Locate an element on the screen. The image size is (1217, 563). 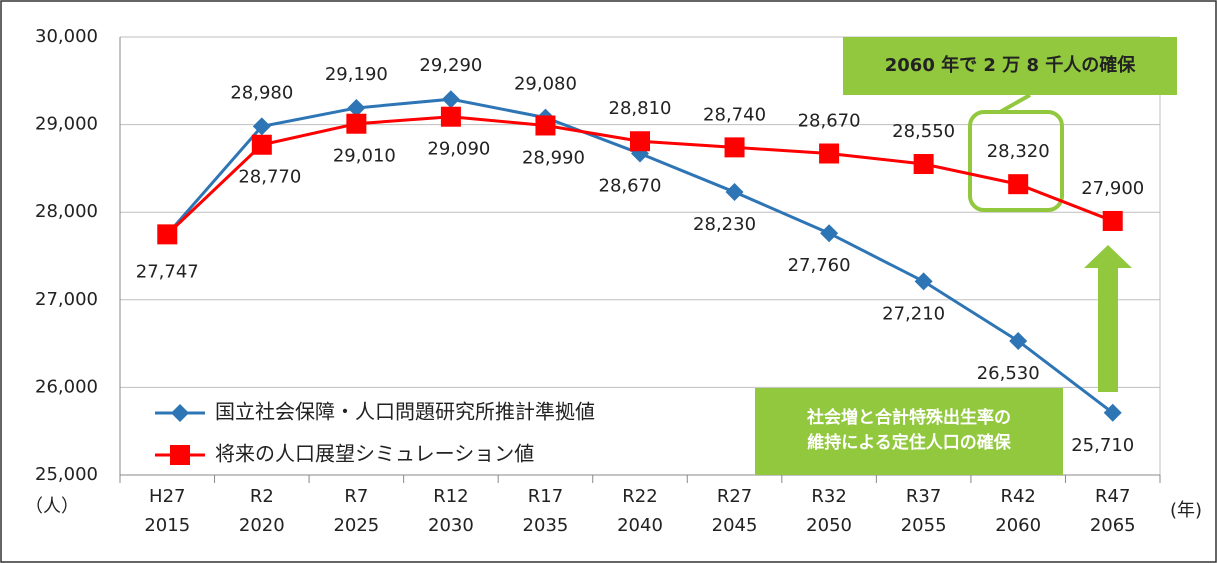
data-label: 29,290 is located at coordinates (450, 65).